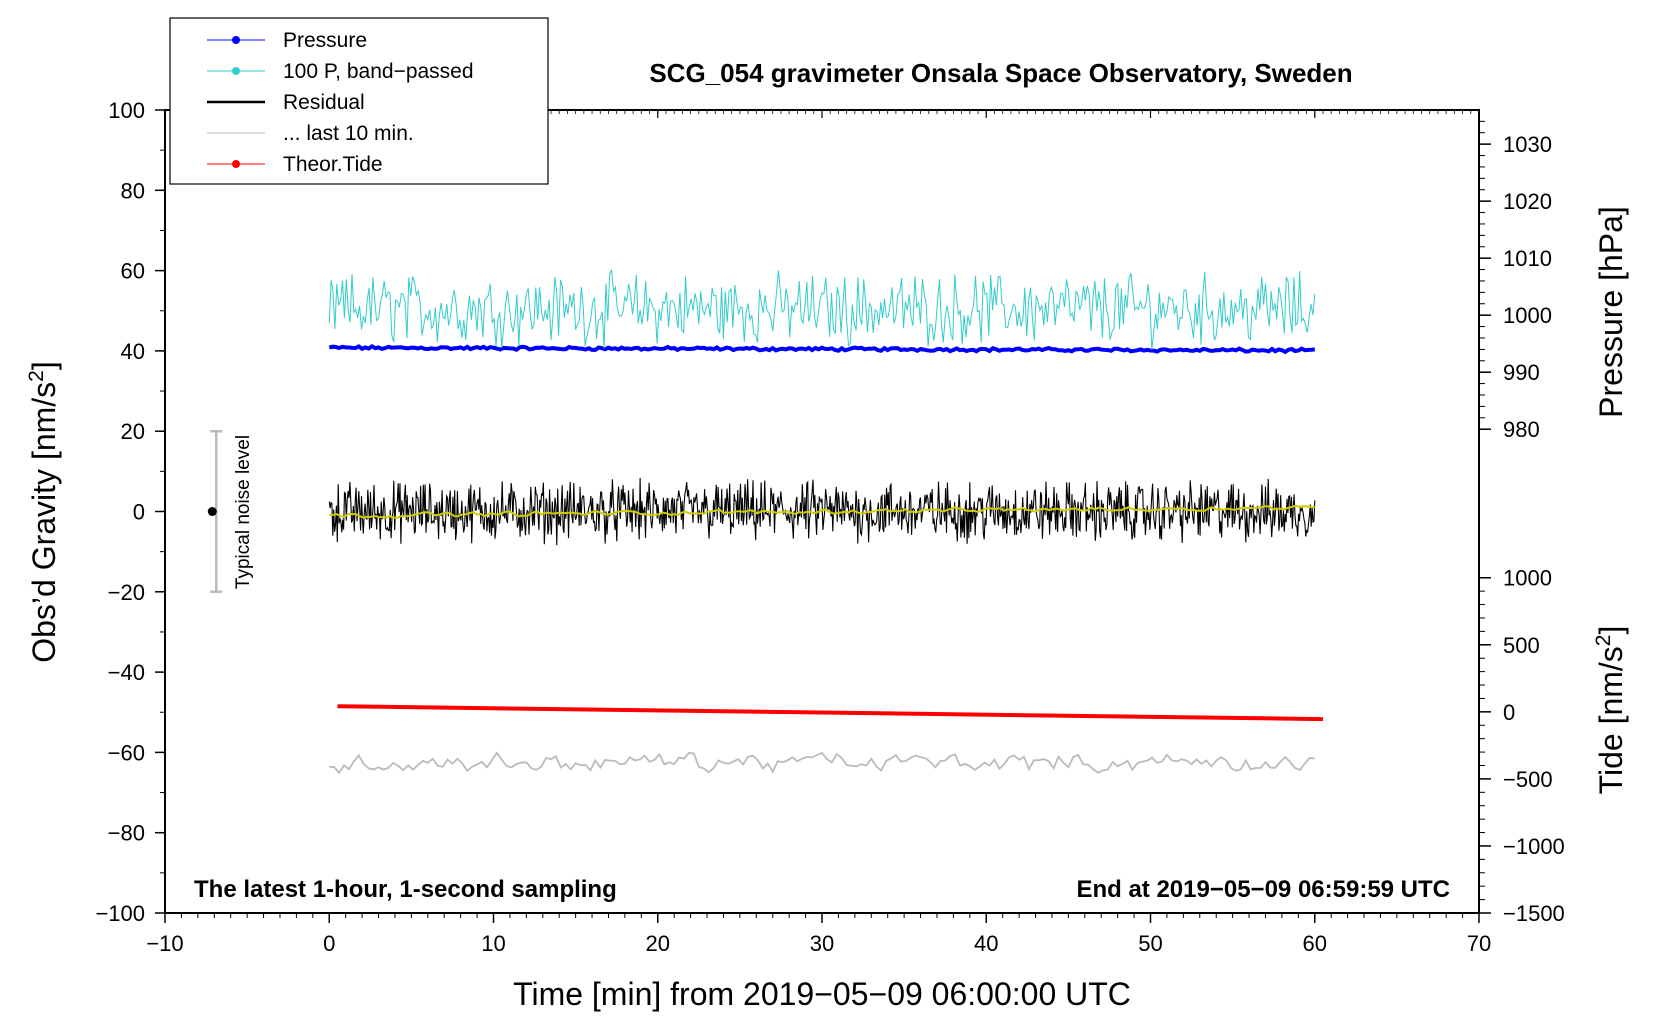 The height and width of the screenshot is (1020, 1660). Describe the element at coordinates (133, 271) in the screenshot. I see `y-tick-label: 60` at that location.